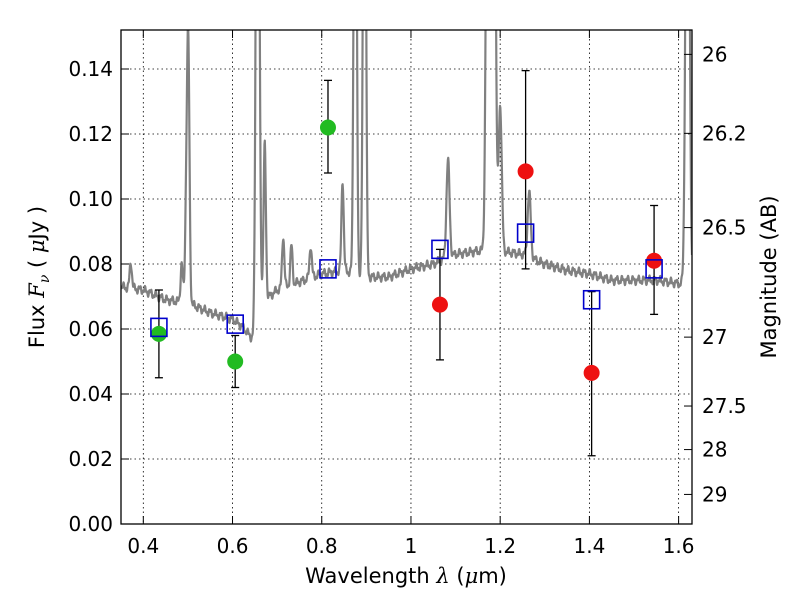 Image resolution: width=800 pixels, height=600 pixels. Describe the element at coordinates (714, 450) in the screenshot. I see `y2-tick-label: 28` at that location.